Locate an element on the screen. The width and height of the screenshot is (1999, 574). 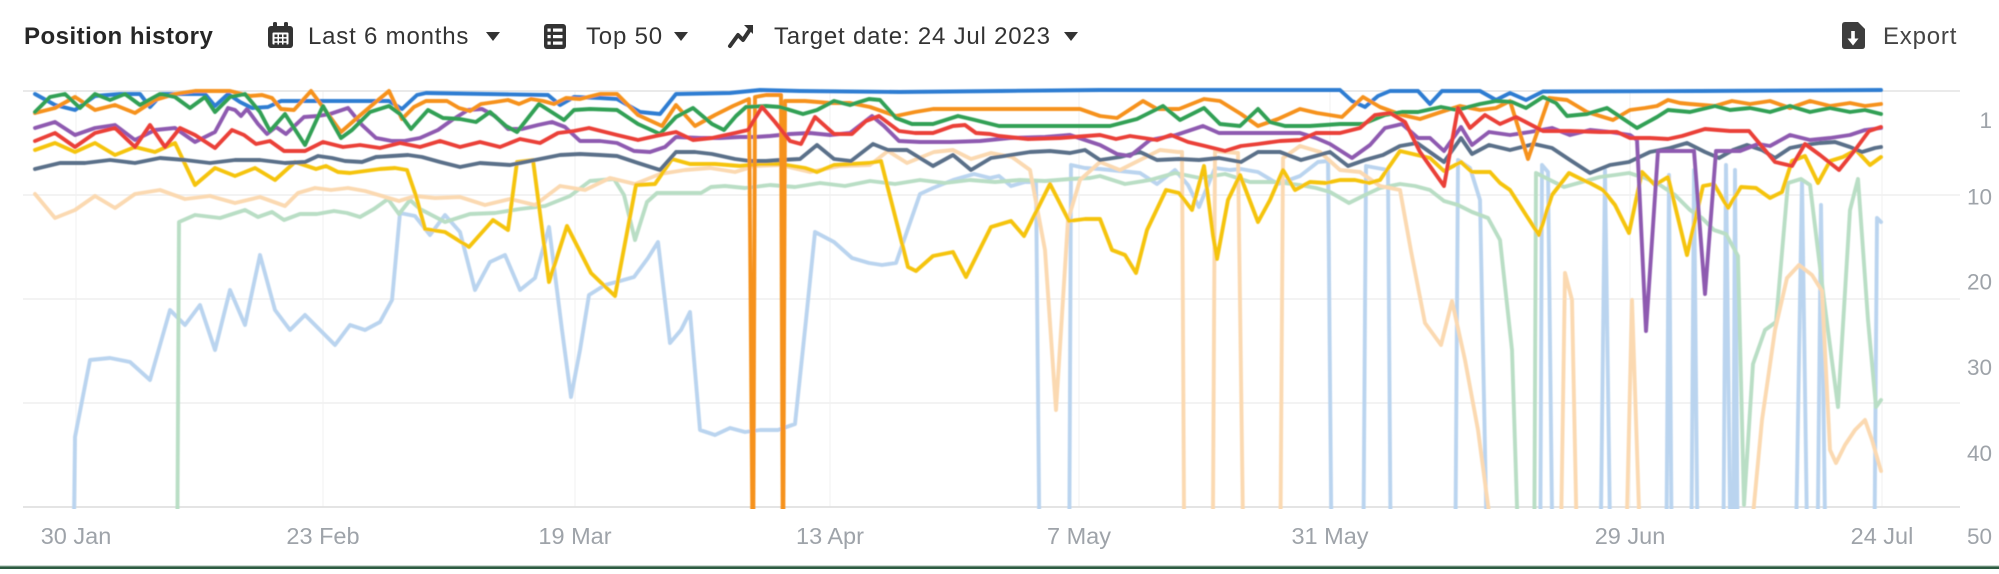
svg-text: 20 is located at coordinates (1979, 282).